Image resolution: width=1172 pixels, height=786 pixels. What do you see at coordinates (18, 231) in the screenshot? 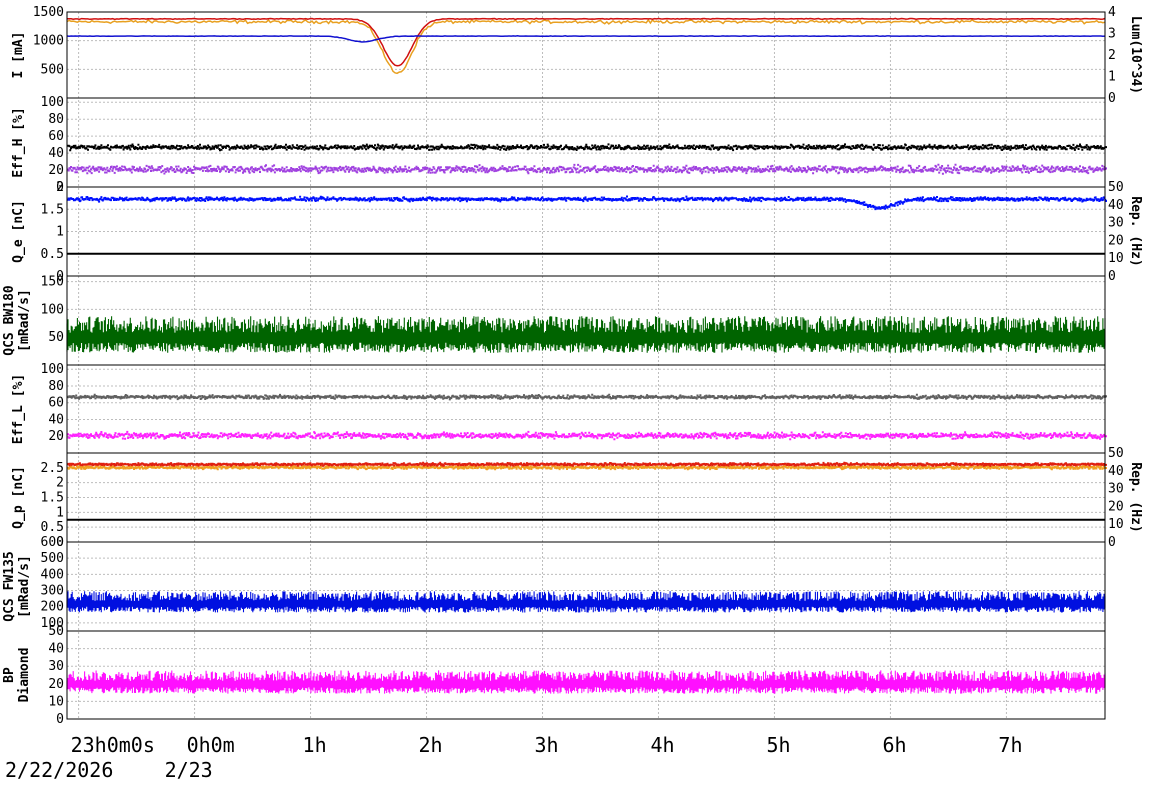
I see `y-axis-title: Q_e [nC]` at bounding box center [18, 231].